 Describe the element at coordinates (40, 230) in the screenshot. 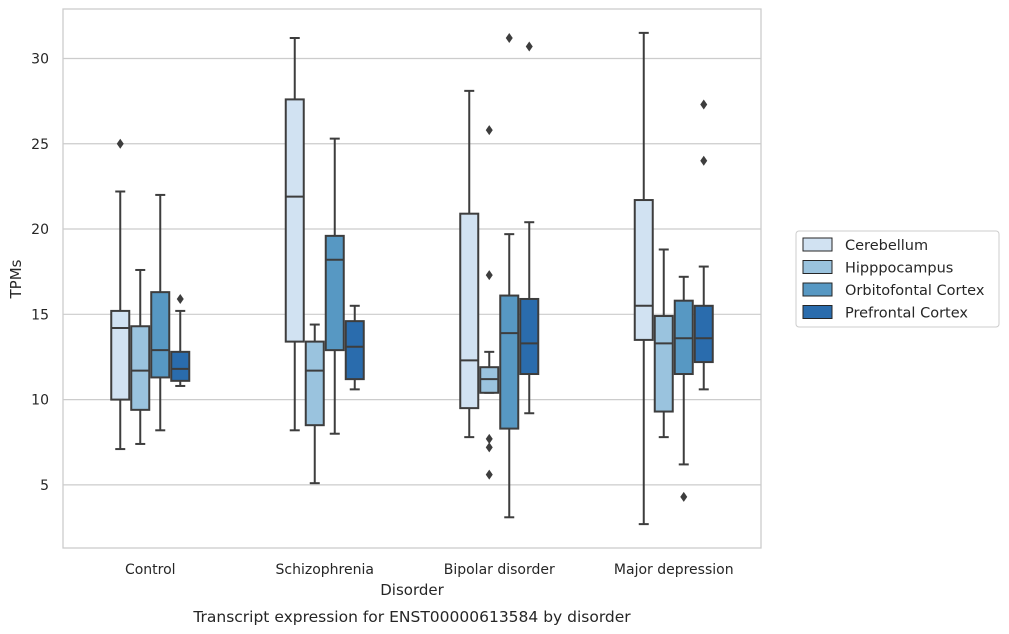

I see `y-tick-label: 20` at that location.